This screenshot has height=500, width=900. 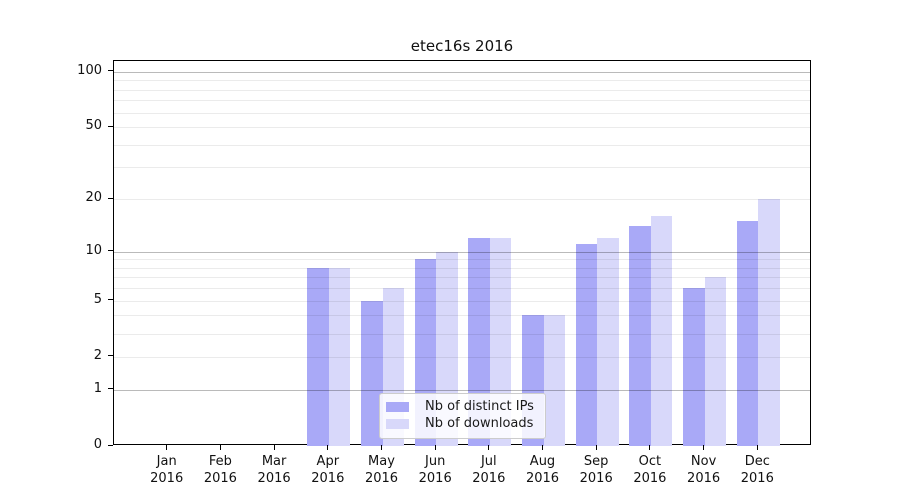 I want to click on y-tick-label: 20, so click(x=93, y=197).